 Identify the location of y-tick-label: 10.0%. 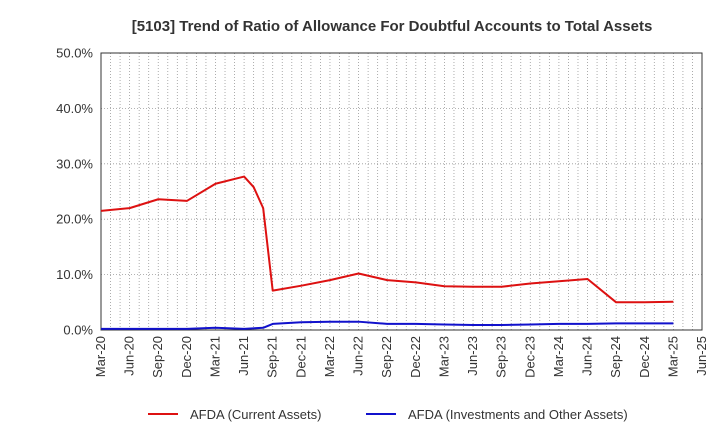
(74, 274).